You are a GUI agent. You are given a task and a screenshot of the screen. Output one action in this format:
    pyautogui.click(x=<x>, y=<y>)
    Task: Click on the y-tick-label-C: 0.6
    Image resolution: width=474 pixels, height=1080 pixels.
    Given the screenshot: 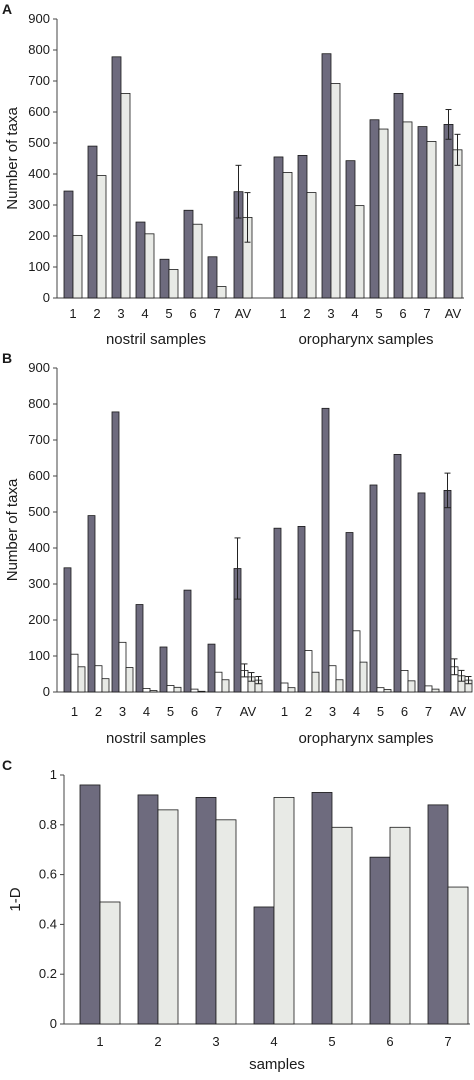 What is the action you would take?
    pyautogui.click(x=48, y=874)
    